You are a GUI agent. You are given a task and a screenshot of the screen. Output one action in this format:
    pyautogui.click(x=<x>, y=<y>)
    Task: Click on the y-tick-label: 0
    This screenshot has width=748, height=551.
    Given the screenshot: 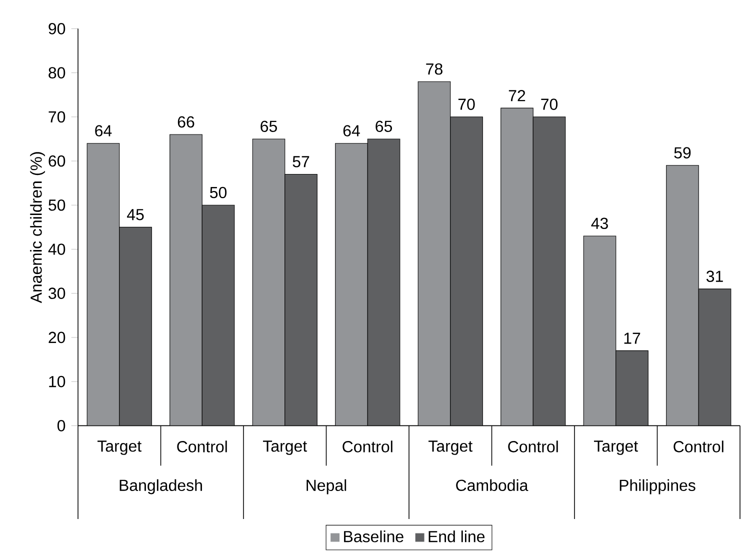 What is the action you would take?
    pyautogui.click(x=61, y=426)
    